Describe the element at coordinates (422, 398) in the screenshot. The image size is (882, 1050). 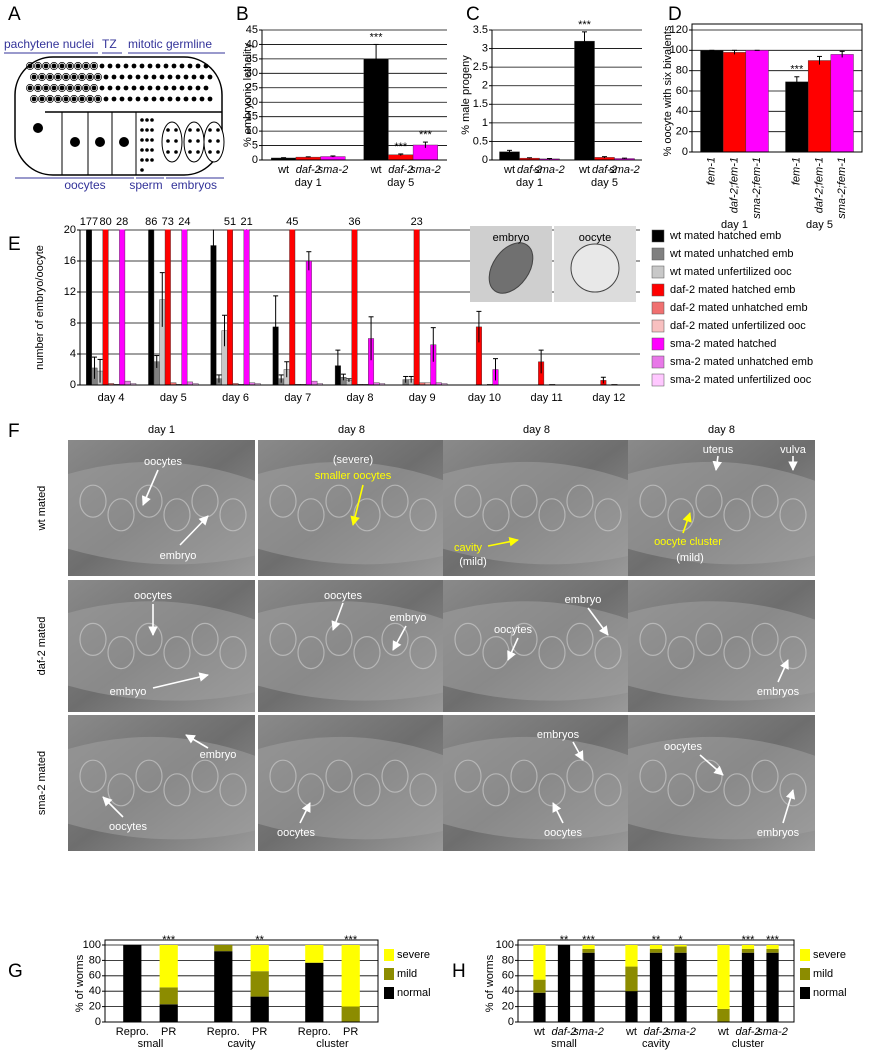
I see `x-tick-label: day 9` at that location.